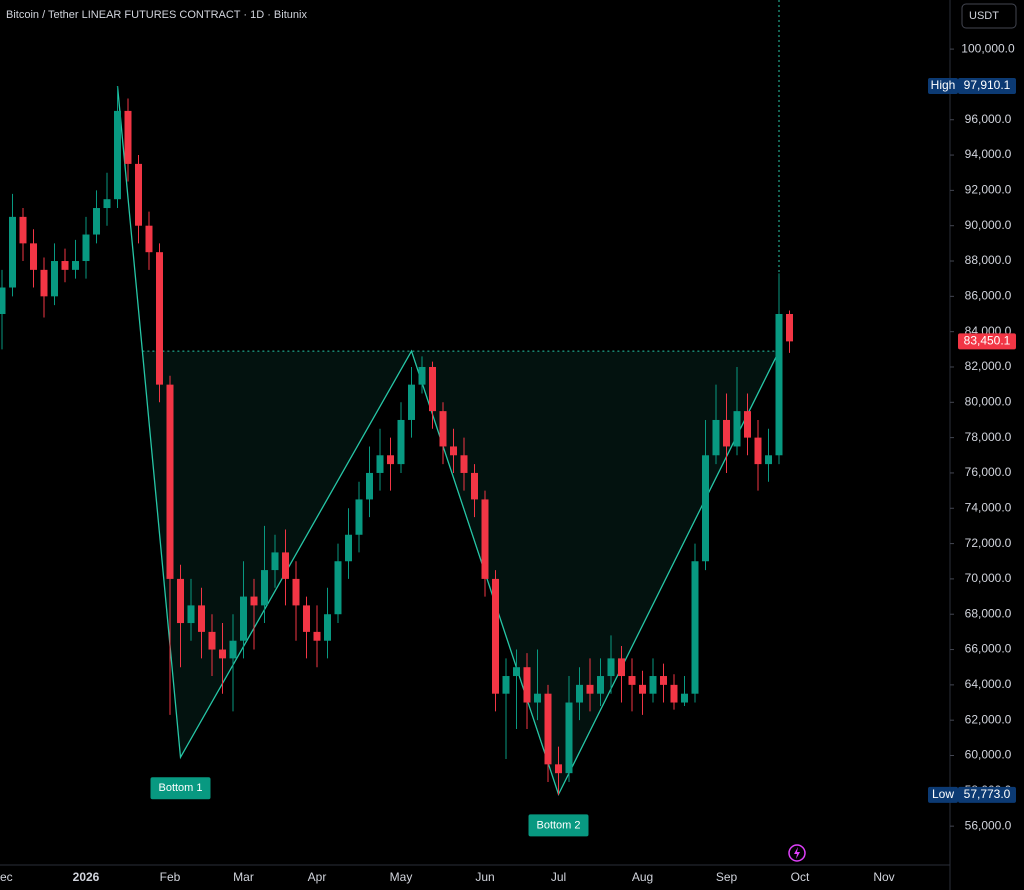 Image resolution: width=1024 pixels, height=890 pixels. Describe the element at coordinates (988, 296) in the screenshot. I see `y-tick-label: 86,000.0` at that location.